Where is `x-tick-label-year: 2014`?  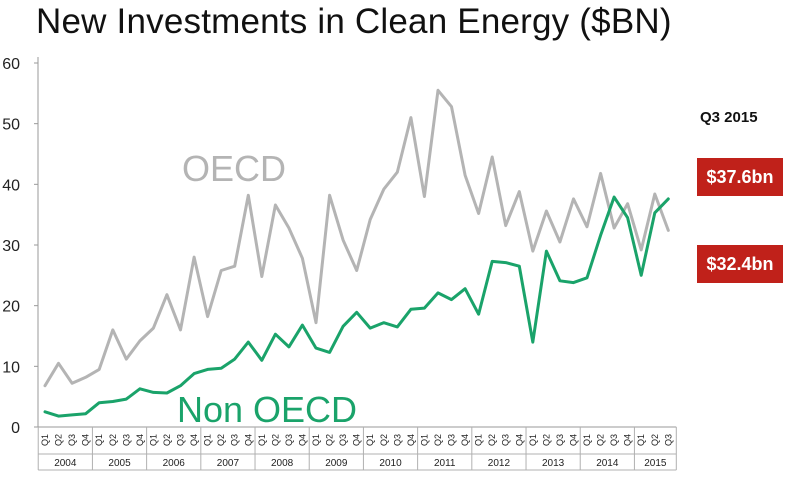 x-tick-label-year: 2014 is located at coordinates (607, 463).